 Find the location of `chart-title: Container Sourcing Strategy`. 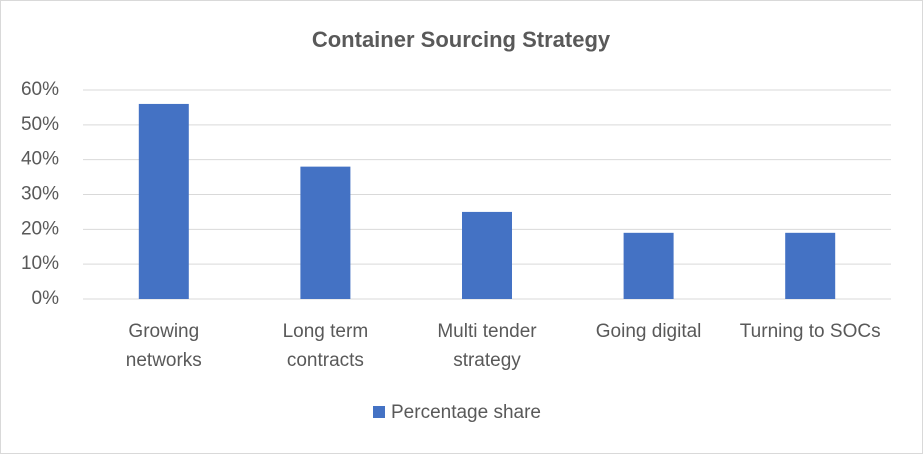

chart-title: Container Sourcing Strategy is located at coordinates (461, 39).